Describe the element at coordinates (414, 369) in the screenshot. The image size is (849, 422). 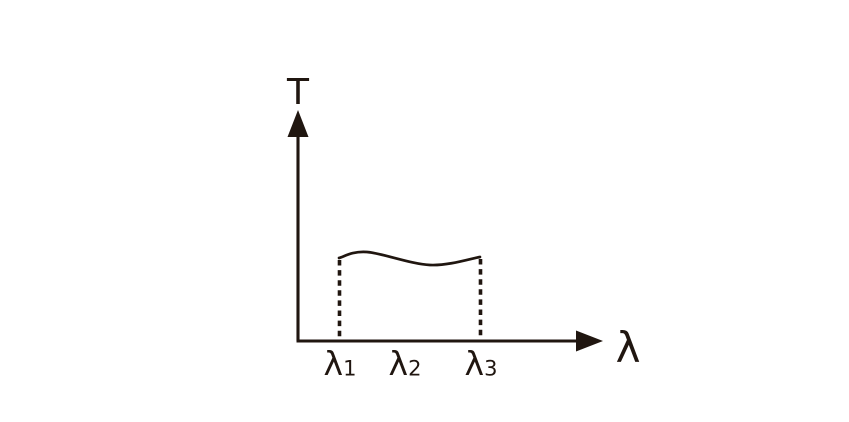
I see `tick-subscript: 2` at that location.